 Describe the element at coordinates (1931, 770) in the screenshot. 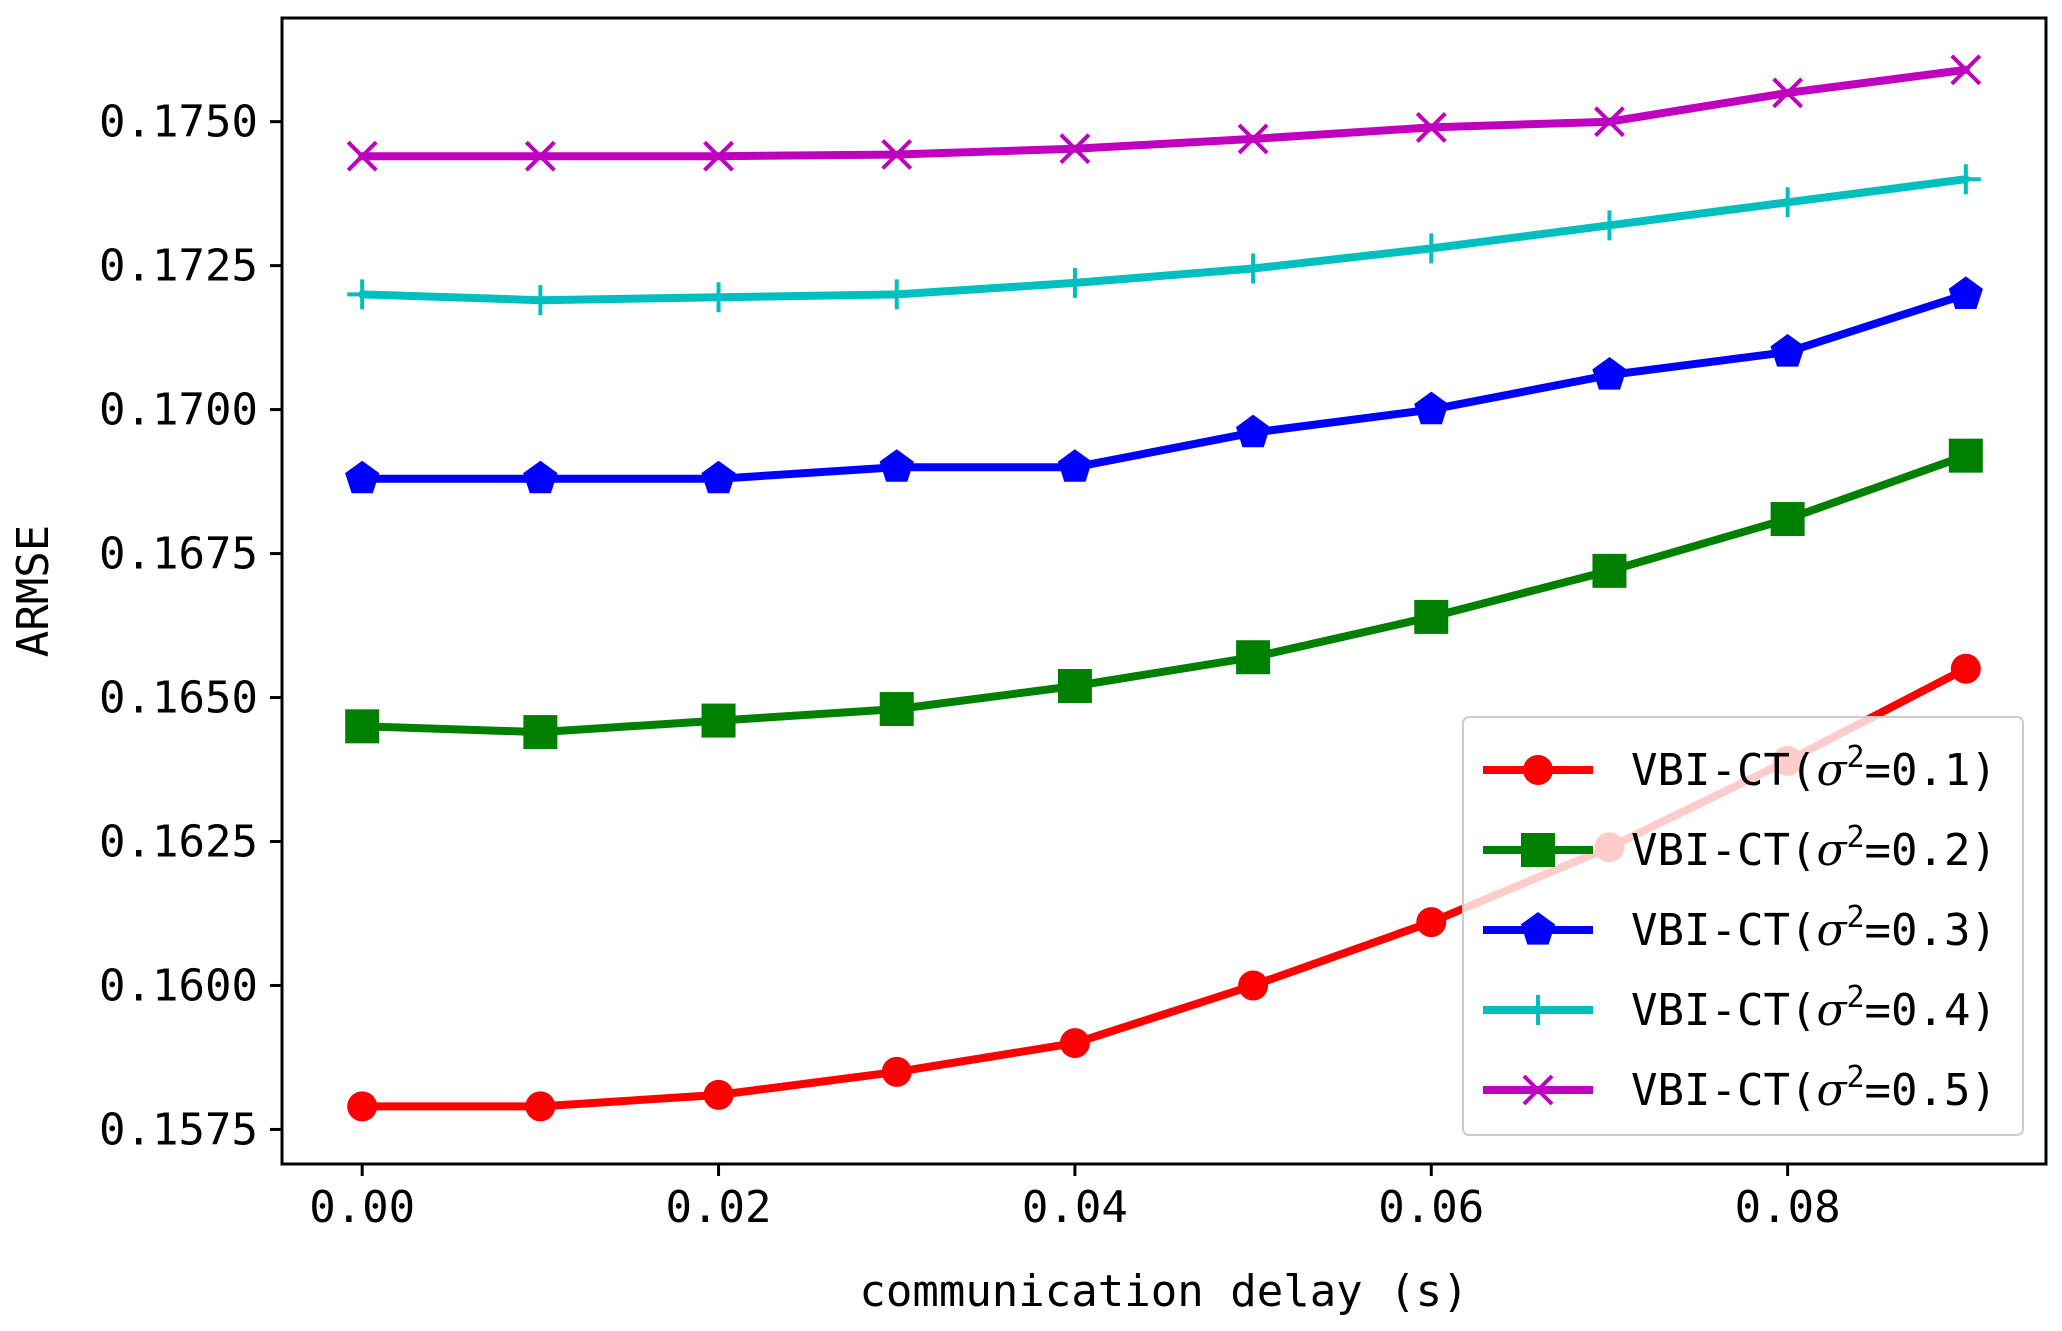

I see `legend-label-suffix: =0.1)` at that location.